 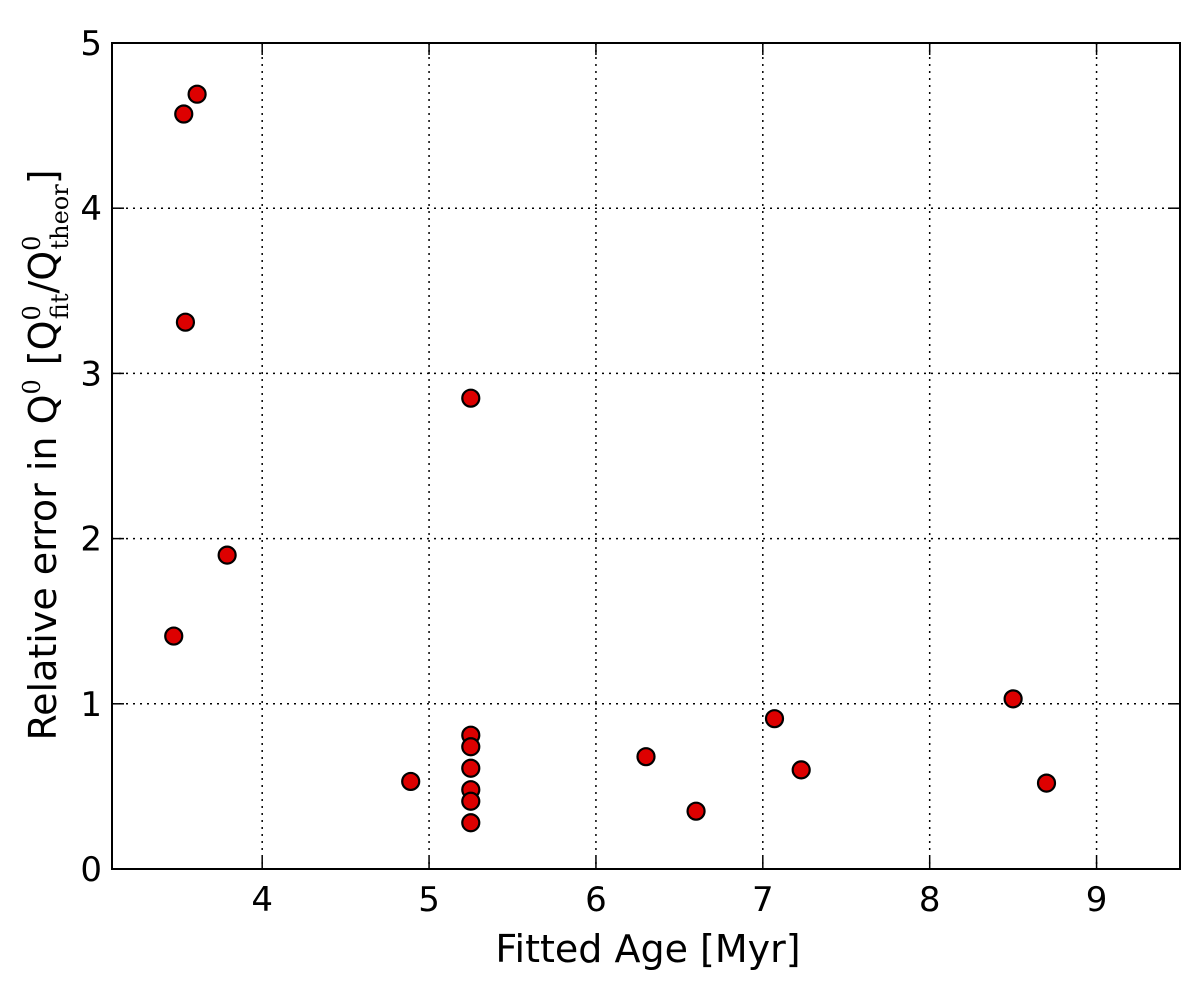 What do you see at coordinates (596, 900) in the screenshot?
I see `x-tick-label: 6` at bounding box center [596, 900].